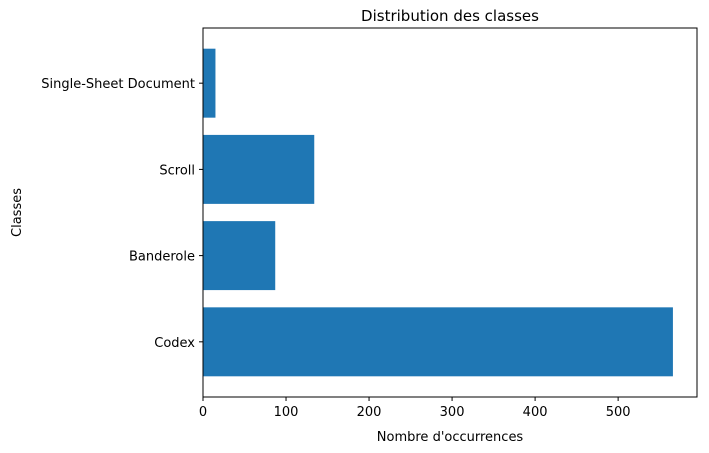 The image size is (709, 453). What do you see at coordinates (17, 212) in the screenshot?
I see `y-axis-title: Classes` at bounding box center [17, 212].